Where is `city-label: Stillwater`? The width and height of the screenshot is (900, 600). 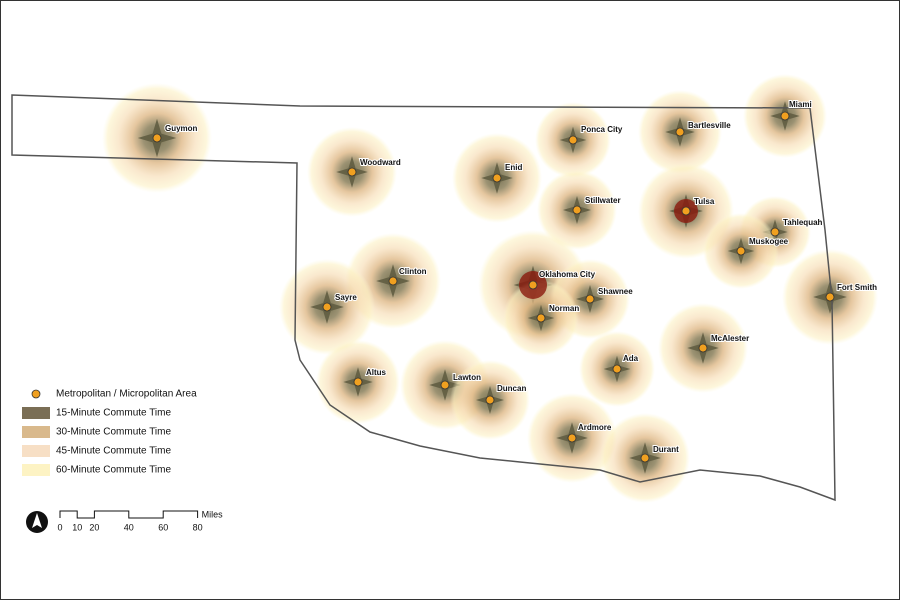
city-label: Stillwater is located at coordinates (603, 200).